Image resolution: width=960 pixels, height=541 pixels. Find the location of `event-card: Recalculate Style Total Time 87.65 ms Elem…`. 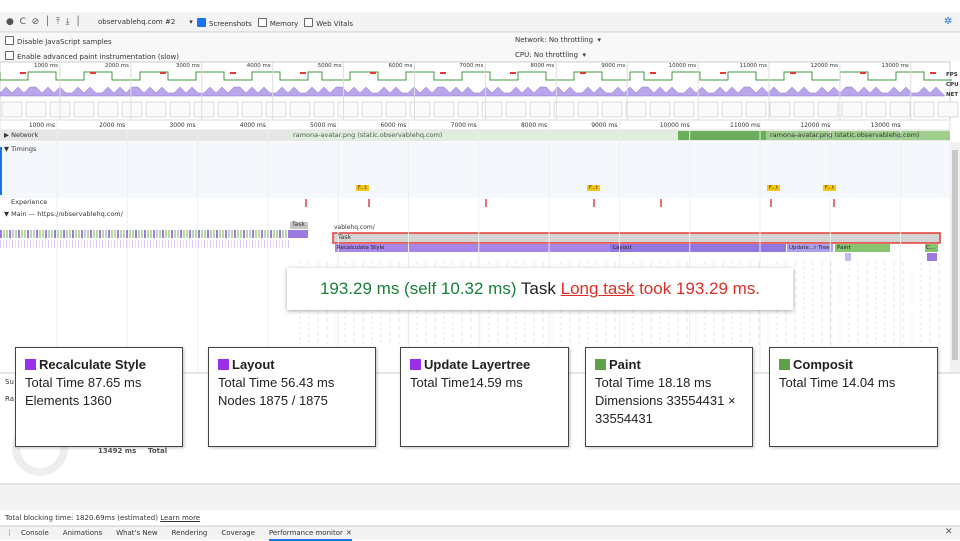

event-card: Recalculate Style Total Time 87.65 ms Elem… is located at coordinates (99, 397).